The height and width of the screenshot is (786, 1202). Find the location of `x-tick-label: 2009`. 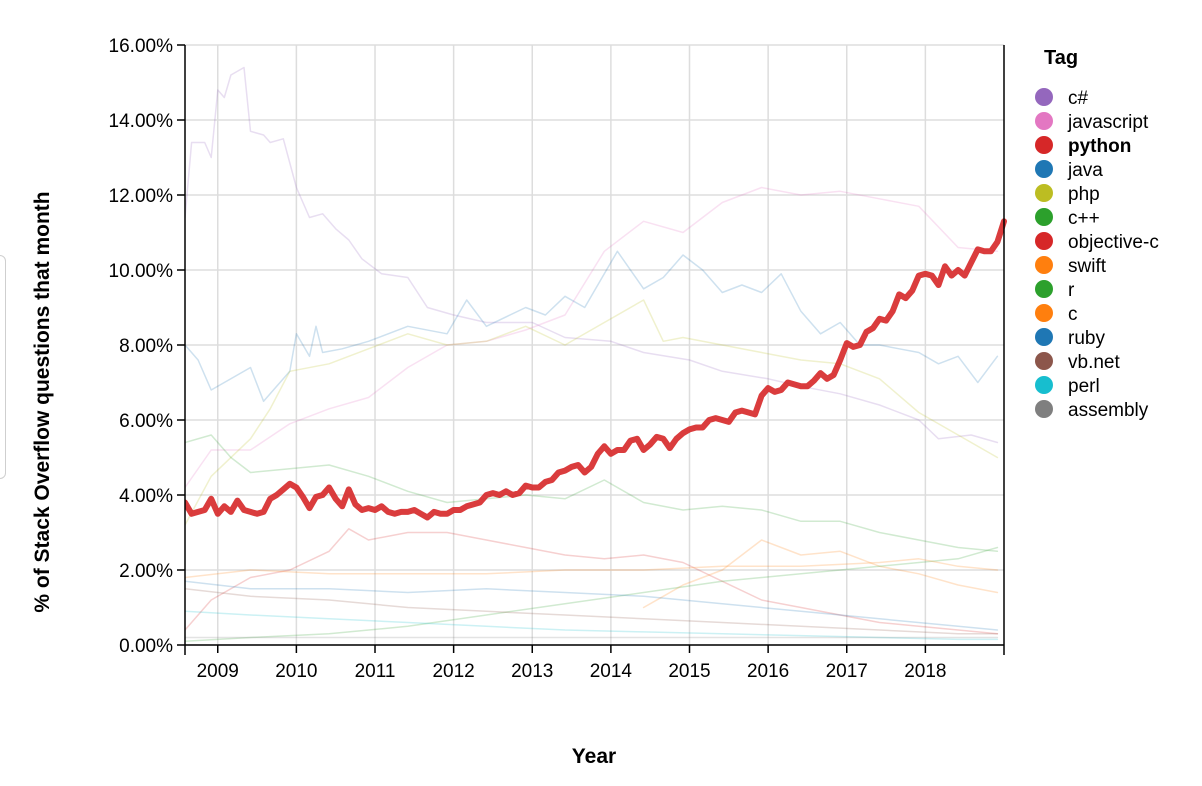

x-tick-label: 2009 is located at coordinates (218, 671).